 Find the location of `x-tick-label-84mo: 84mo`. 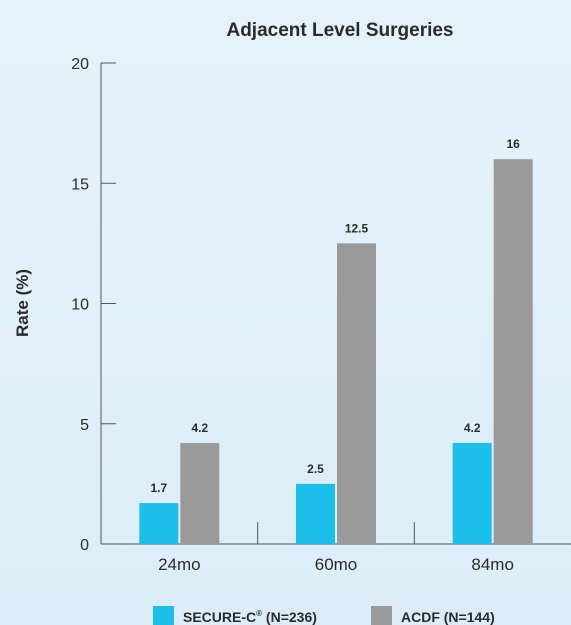

x-tick-label-84mo: 84mo is located at coordinates (492, 564).